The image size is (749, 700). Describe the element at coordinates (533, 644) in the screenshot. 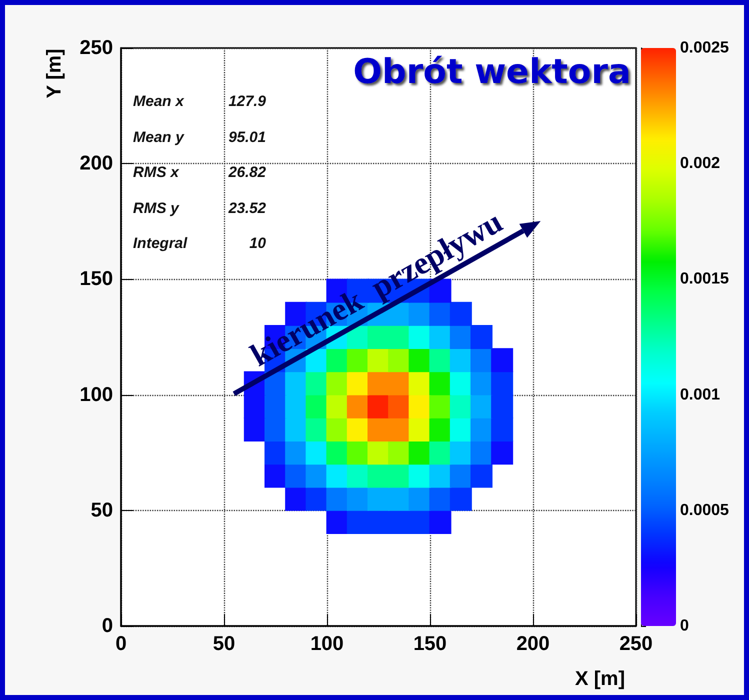

I see `x-tick-label: 200` at that location.